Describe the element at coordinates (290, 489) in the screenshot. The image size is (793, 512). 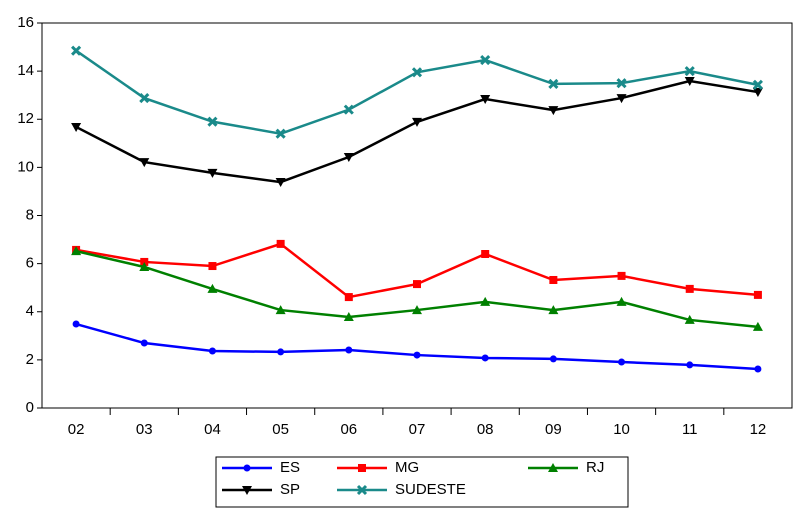
I see `legend-label: SP` at that location.